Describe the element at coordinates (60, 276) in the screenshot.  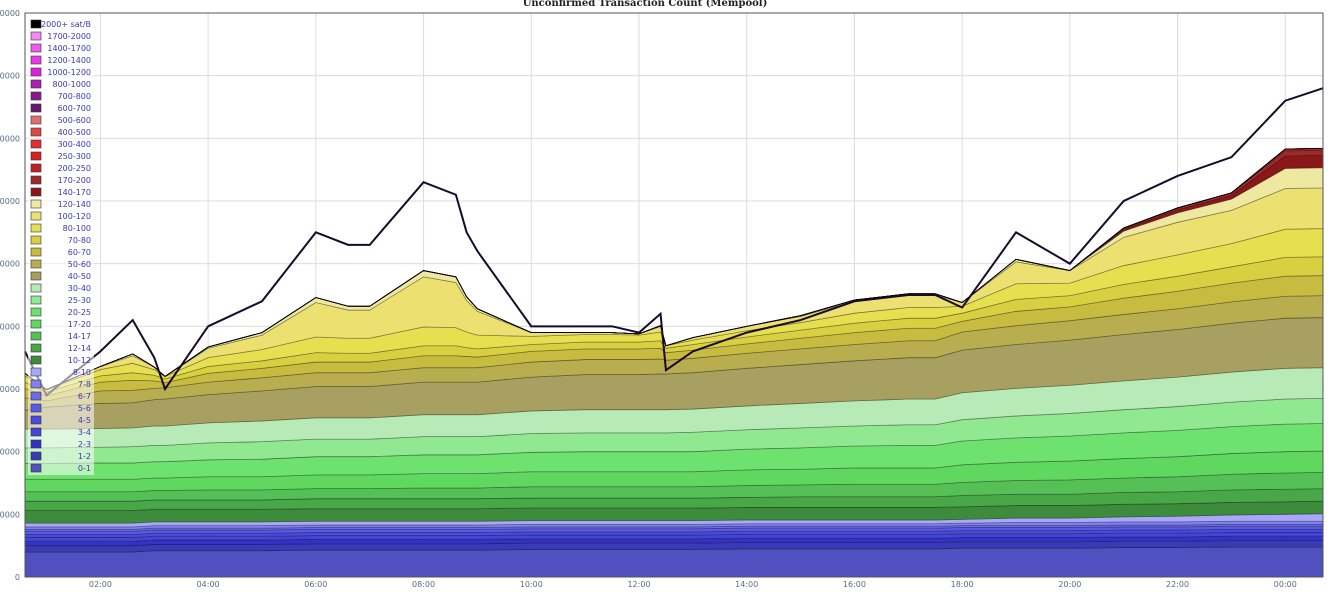
I see `legend-entry: 40-50` at that location.